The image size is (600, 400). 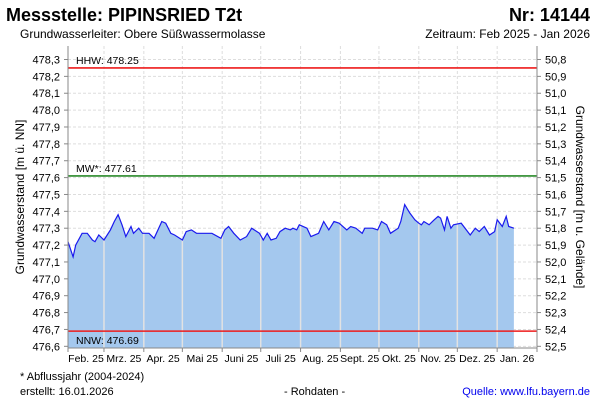 What do you see at coordinates (107, 61) in the screenshot?
I see `threshold-hhw-label: HHW: 478.25` at bounding box center [107, 61].